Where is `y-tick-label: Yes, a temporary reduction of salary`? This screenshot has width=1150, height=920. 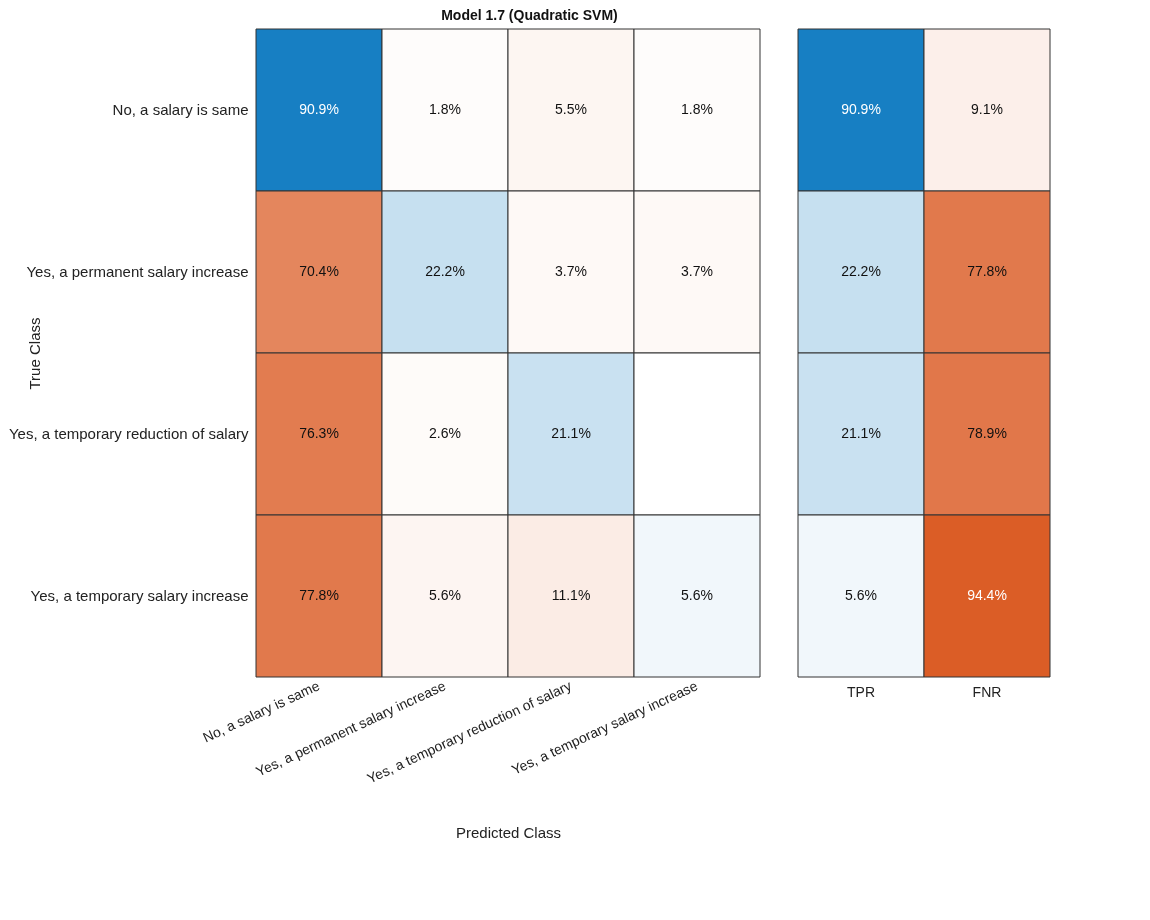 y-tick-label: Yes, a temporary reduction of salary is located at coordinates (128, 433).